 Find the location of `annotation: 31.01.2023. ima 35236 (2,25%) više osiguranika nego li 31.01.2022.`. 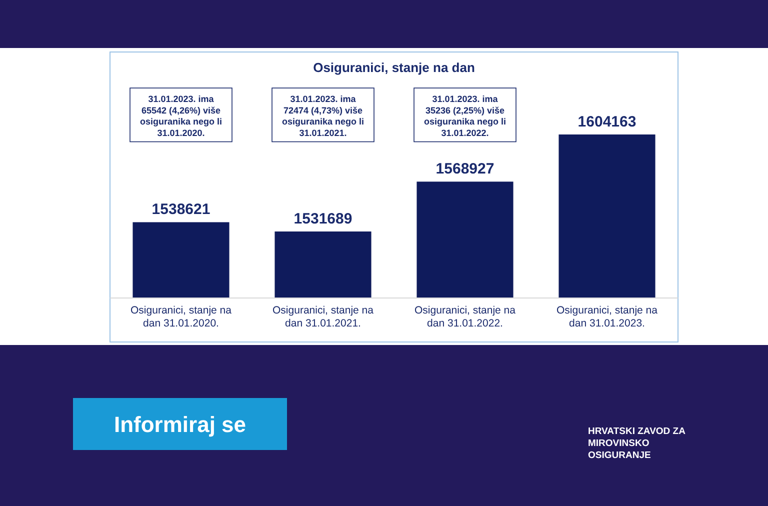

annotation: 31.01.2023. ima 35236 (2,25%) više osiguranika nego li 31.01.2022. is located at coordinates (465, 116).